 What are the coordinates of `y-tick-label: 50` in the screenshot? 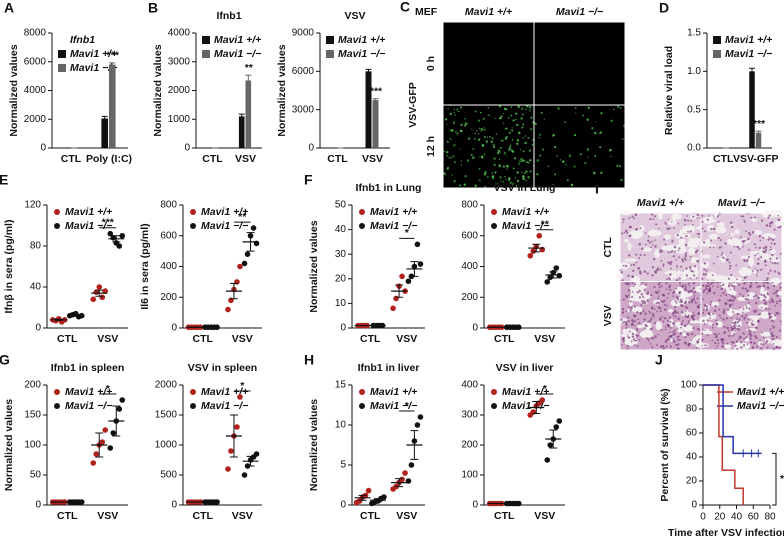 It's located at (36, 475).